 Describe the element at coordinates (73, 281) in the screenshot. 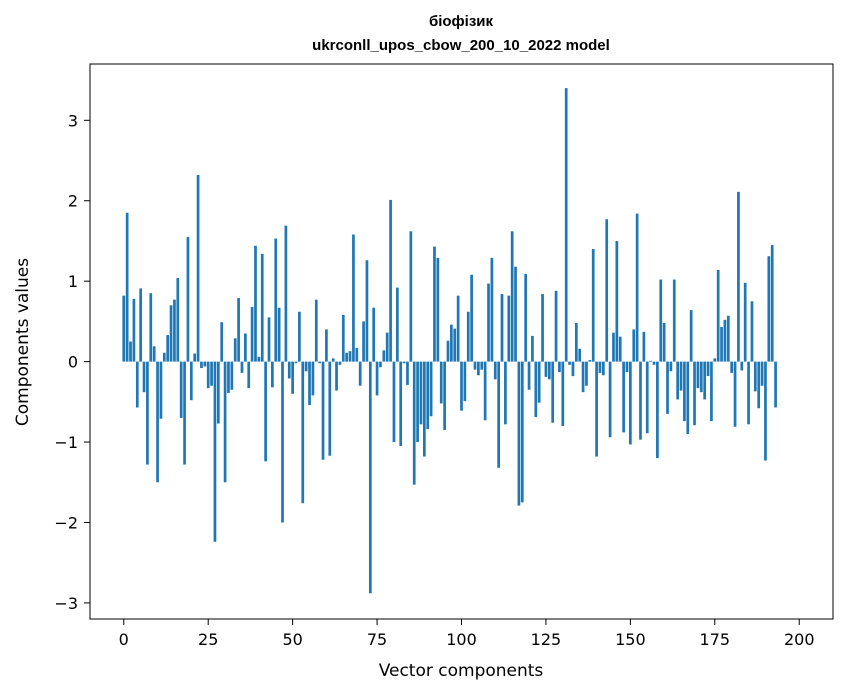

I see `y-tick-label-4: 1` at that location.